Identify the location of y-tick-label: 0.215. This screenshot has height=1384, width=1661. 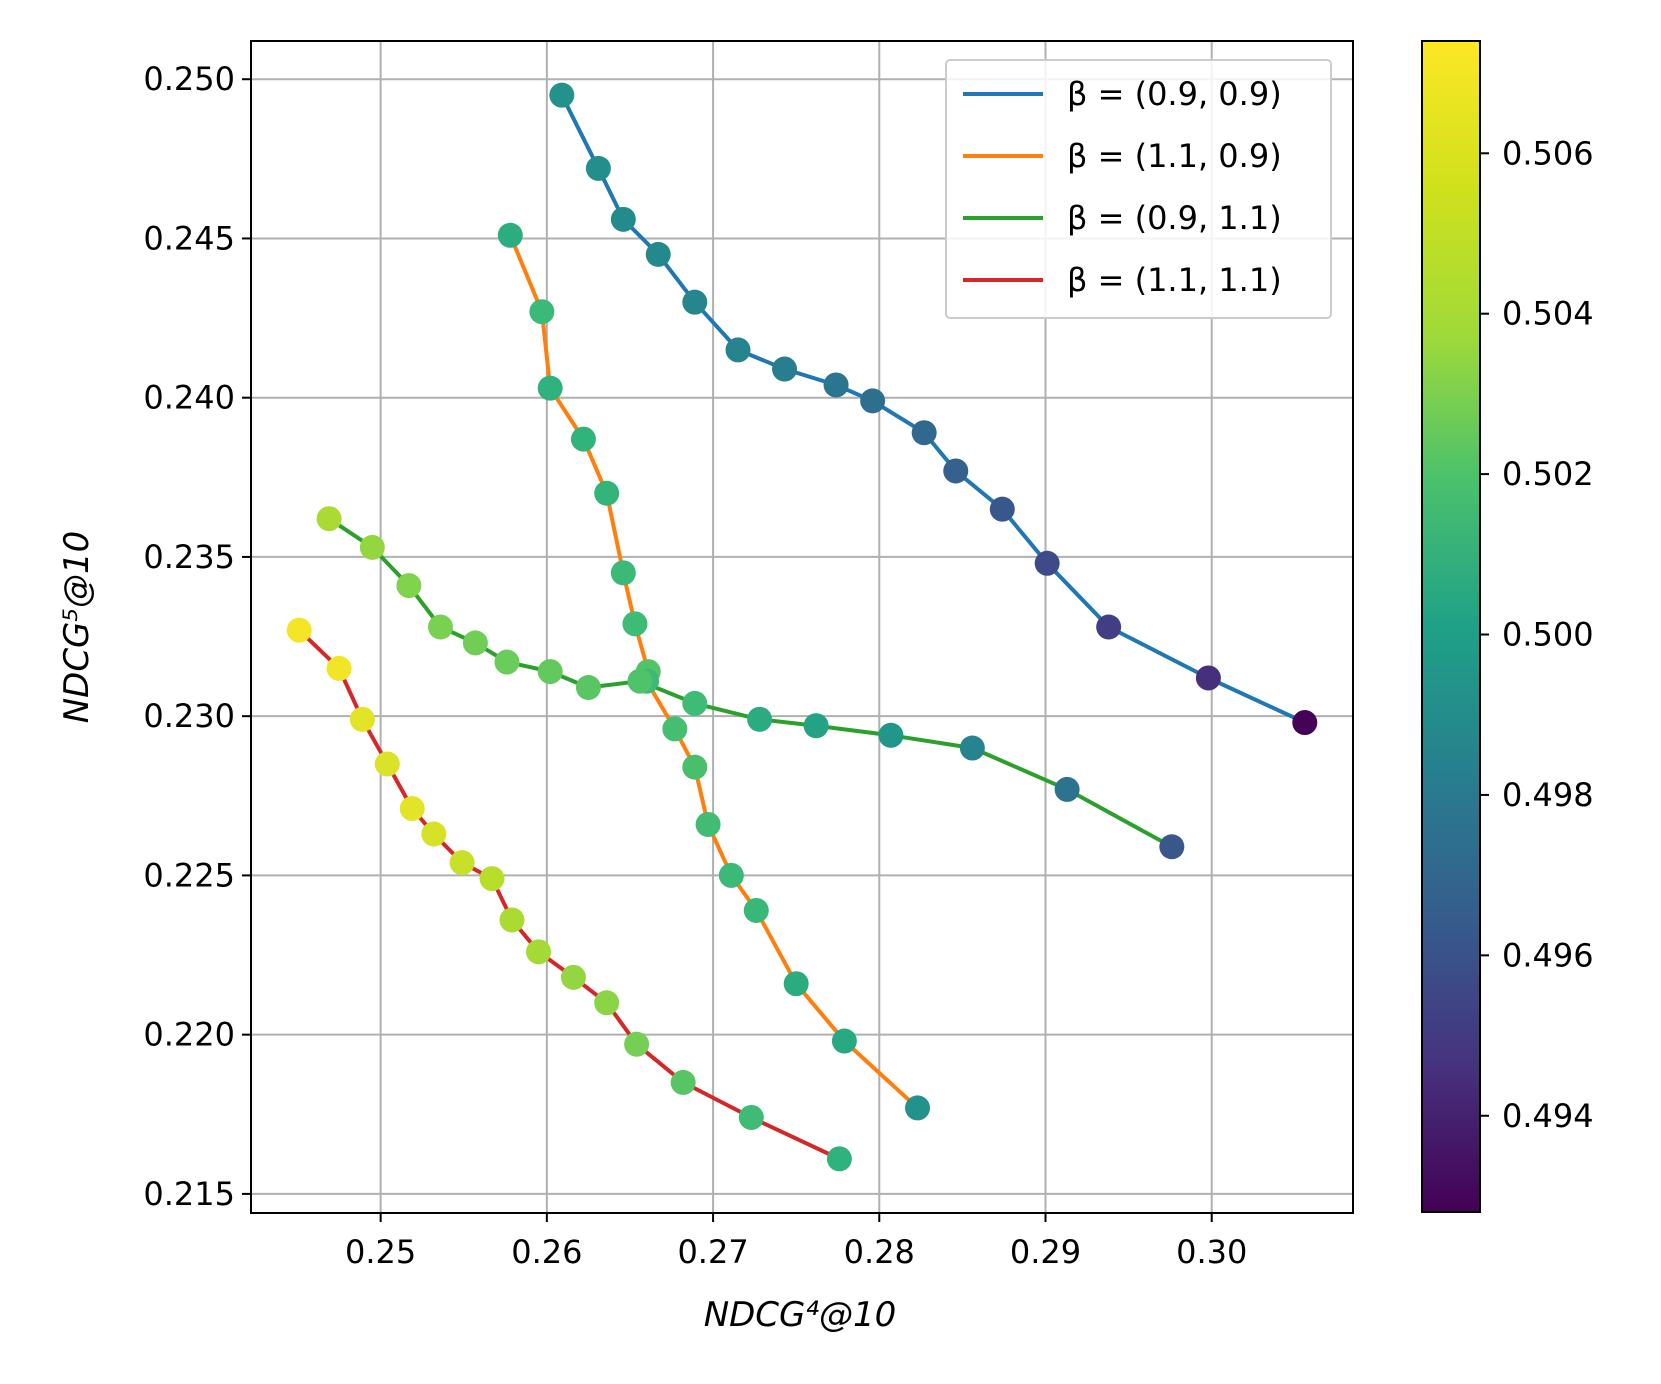
(189, 1194).